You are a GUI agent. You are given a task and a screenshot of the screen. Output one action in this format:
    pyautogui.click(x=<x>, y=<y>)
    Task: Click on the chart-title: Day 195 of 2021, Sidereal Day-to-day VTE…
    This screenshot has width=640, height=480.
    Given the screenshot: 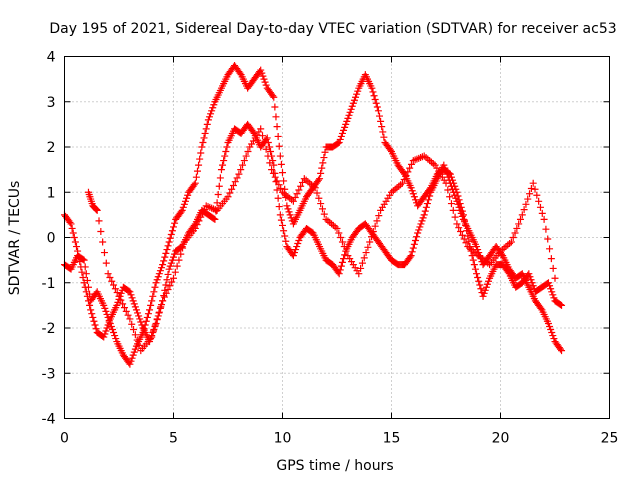 What is the action you would take?
    pyautogui.click(x=332, y=29)
    